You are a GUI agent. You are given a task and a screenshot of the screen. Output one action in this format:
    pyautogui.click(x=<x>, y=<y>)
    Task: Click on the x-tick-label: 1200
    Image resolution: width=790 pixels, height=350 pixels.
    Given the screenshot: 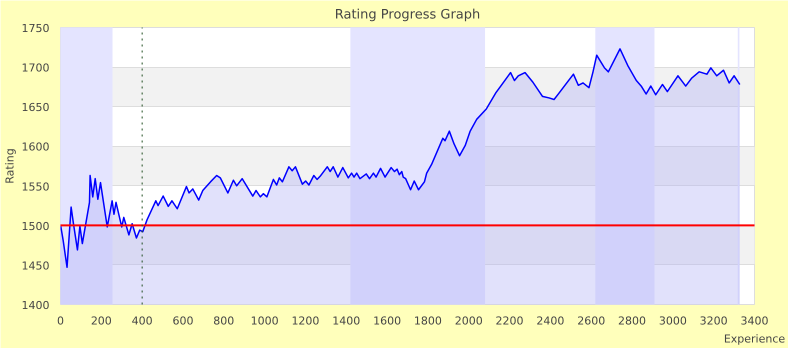 What is the action you would take?
    pyautogui.click(x=305, y=321)
    